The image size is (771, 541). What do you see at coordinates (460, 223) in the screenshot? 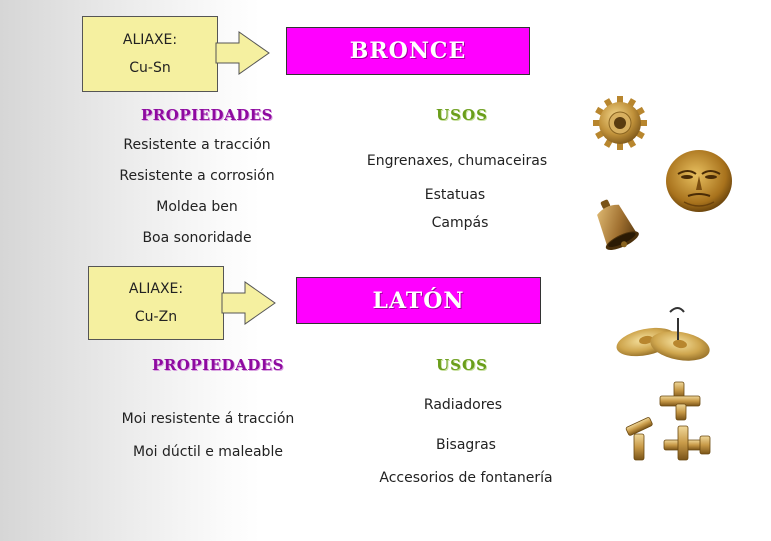
I see `bronze-use-3: Campás` at bounding box center [460, 223].